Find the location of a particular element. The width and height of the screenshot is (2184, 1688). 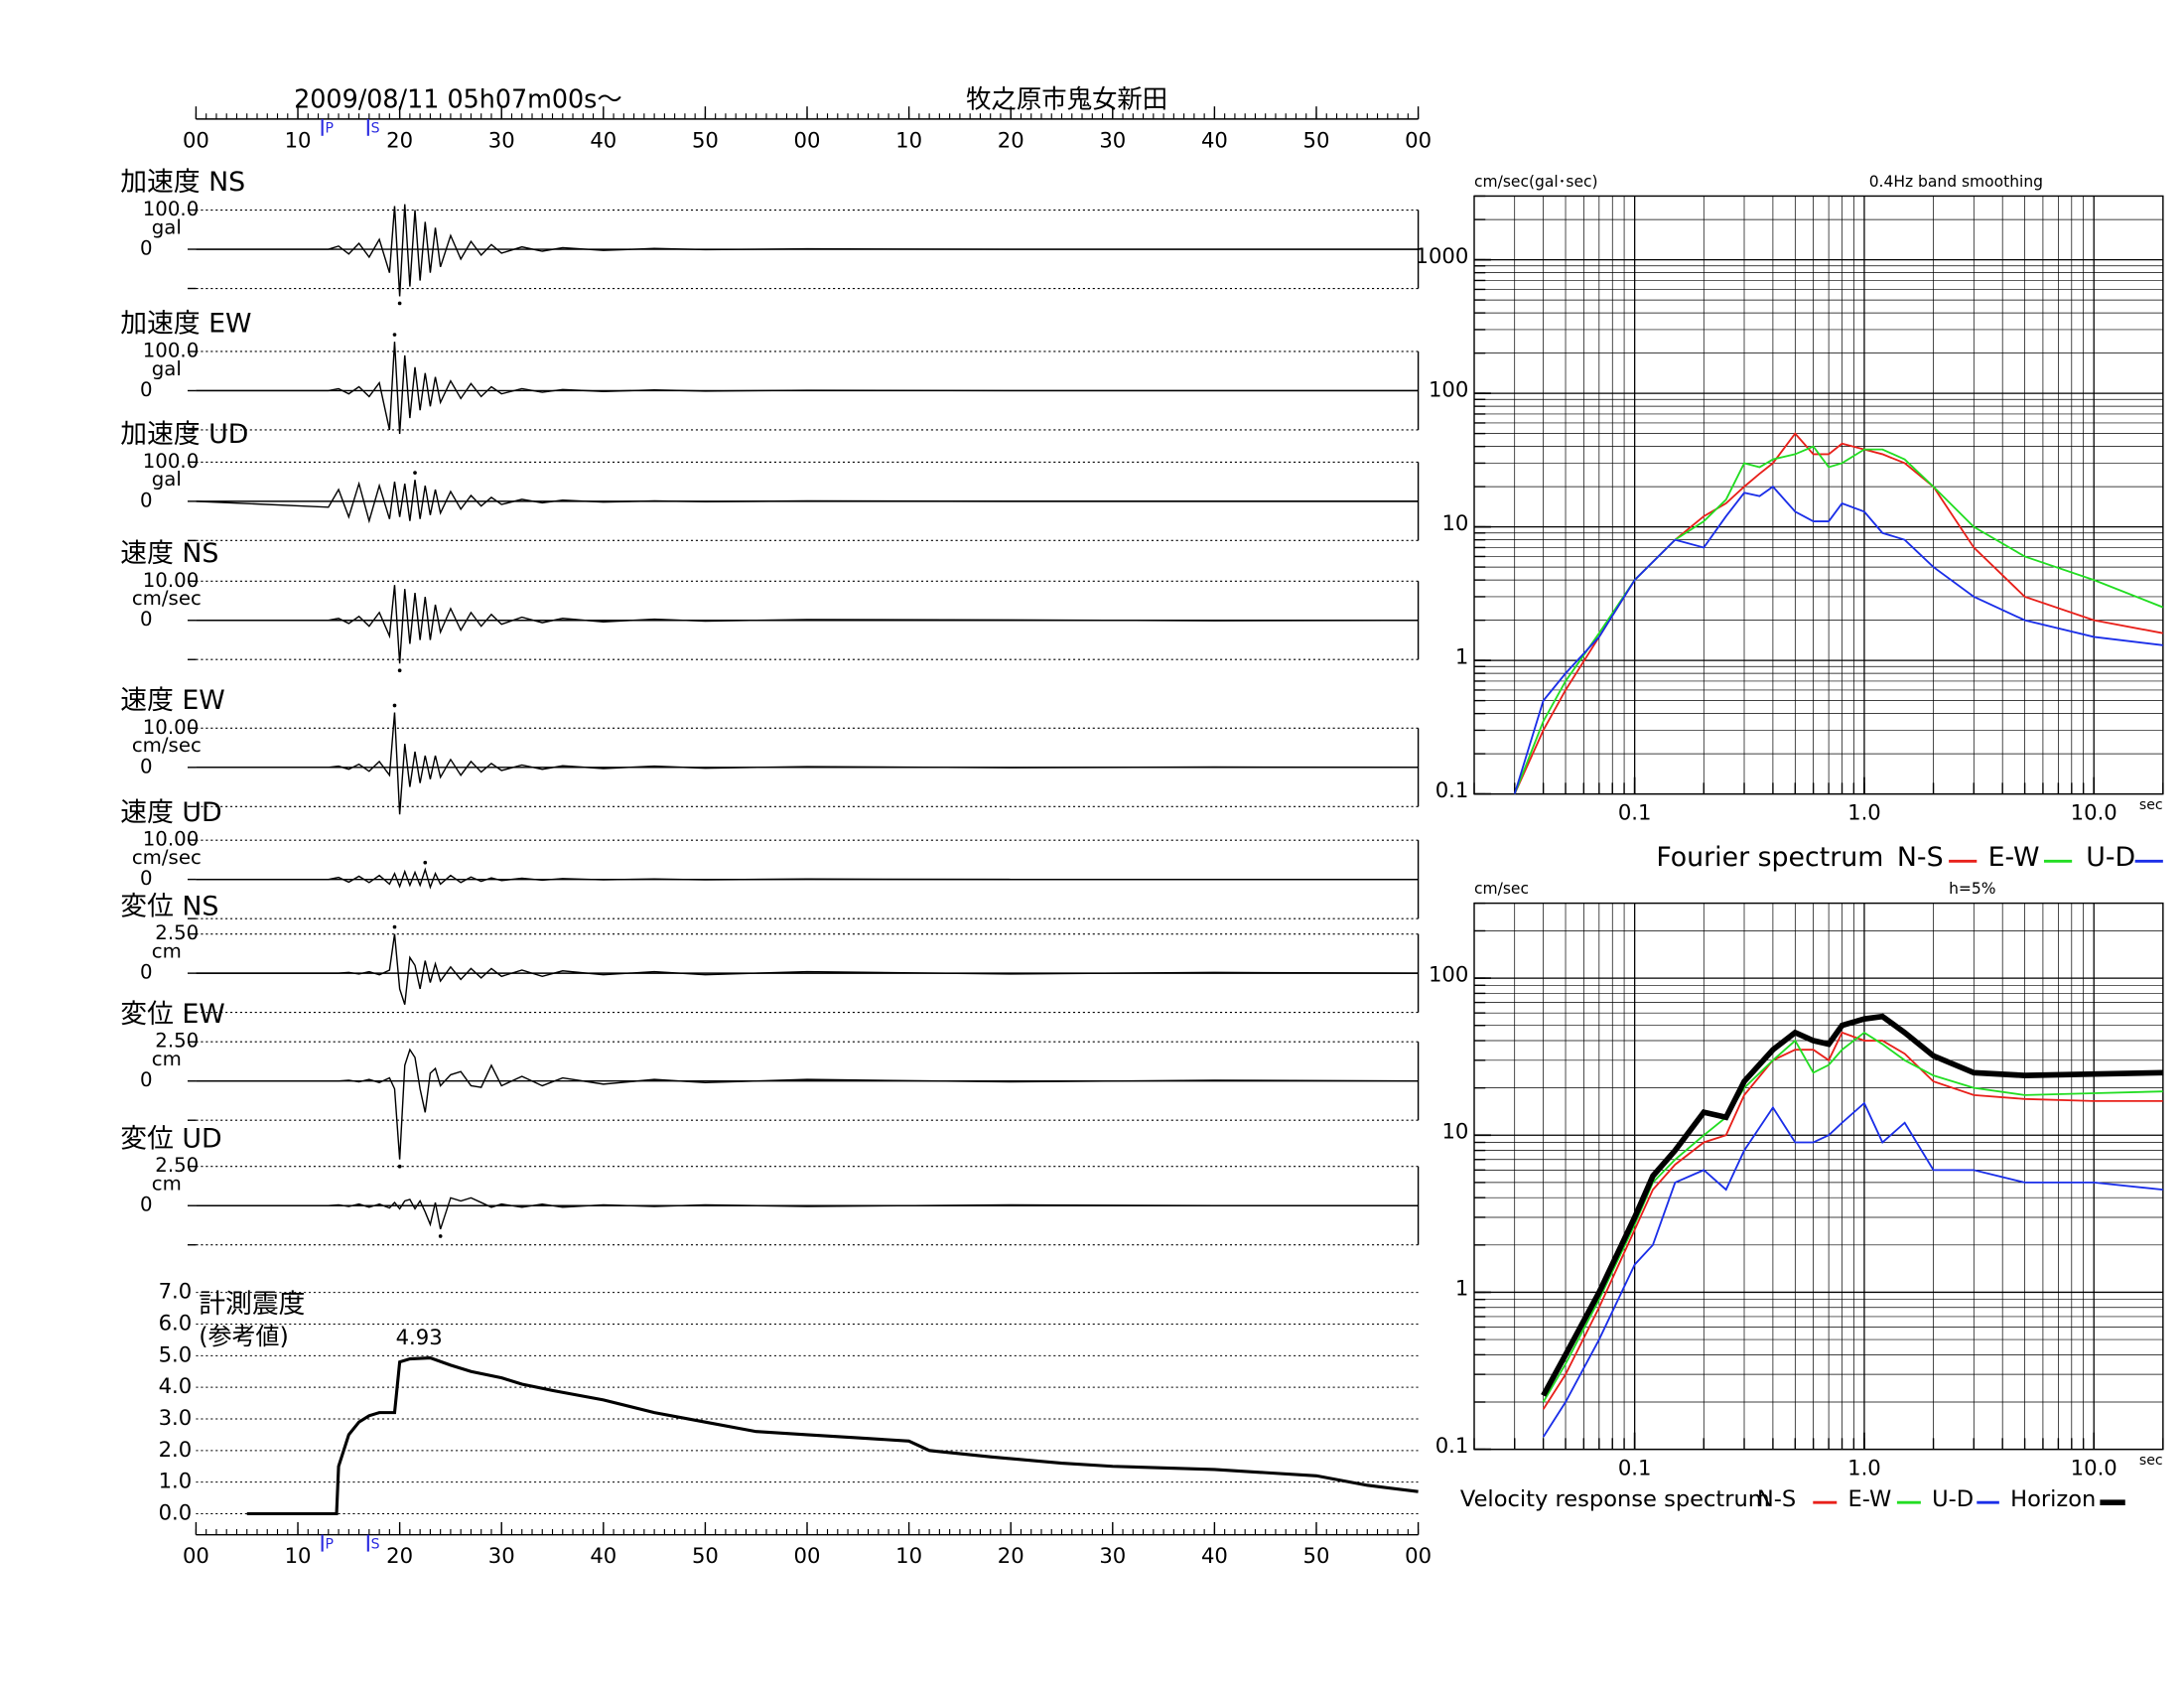

station-name: 牧之原市鬼女新田 is located at coordinates (1066, 99).